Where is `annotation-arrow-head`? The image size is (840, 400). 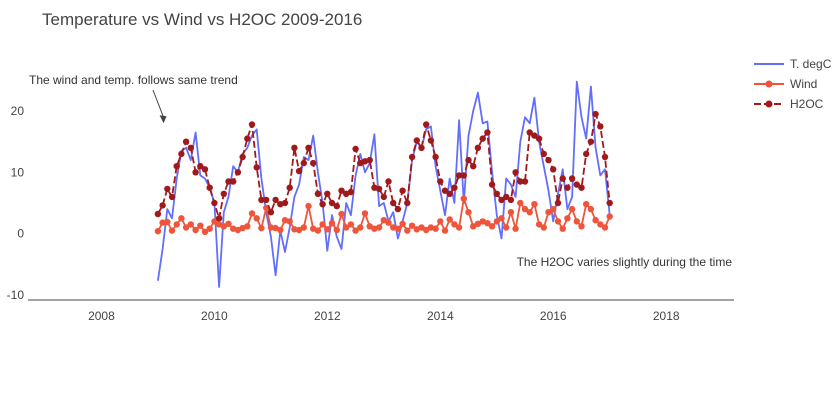 annotation-arrow-head is located at coordinates (163, 119).